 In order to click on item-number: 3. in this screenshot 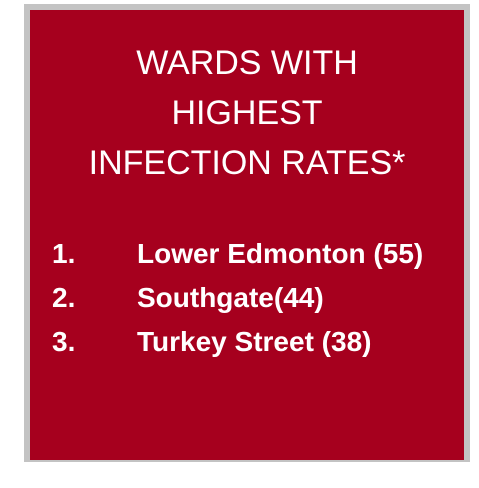, I will do `click(64, 341)`.